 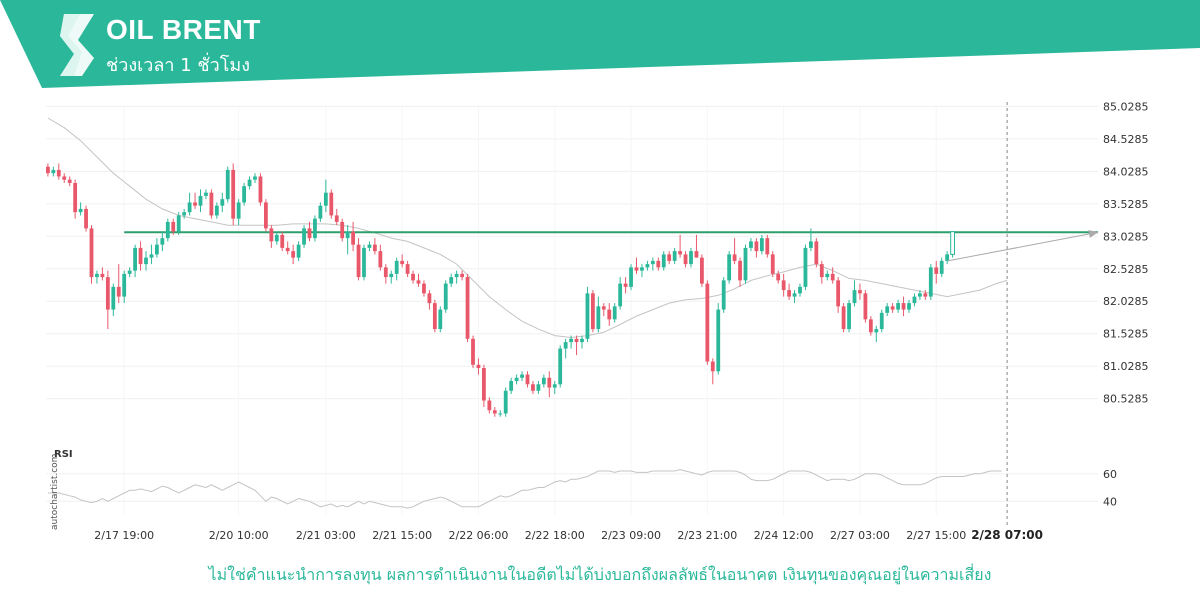 I want to click on time-tick-label: 2/17 19:00, so click(x=124, y=535).